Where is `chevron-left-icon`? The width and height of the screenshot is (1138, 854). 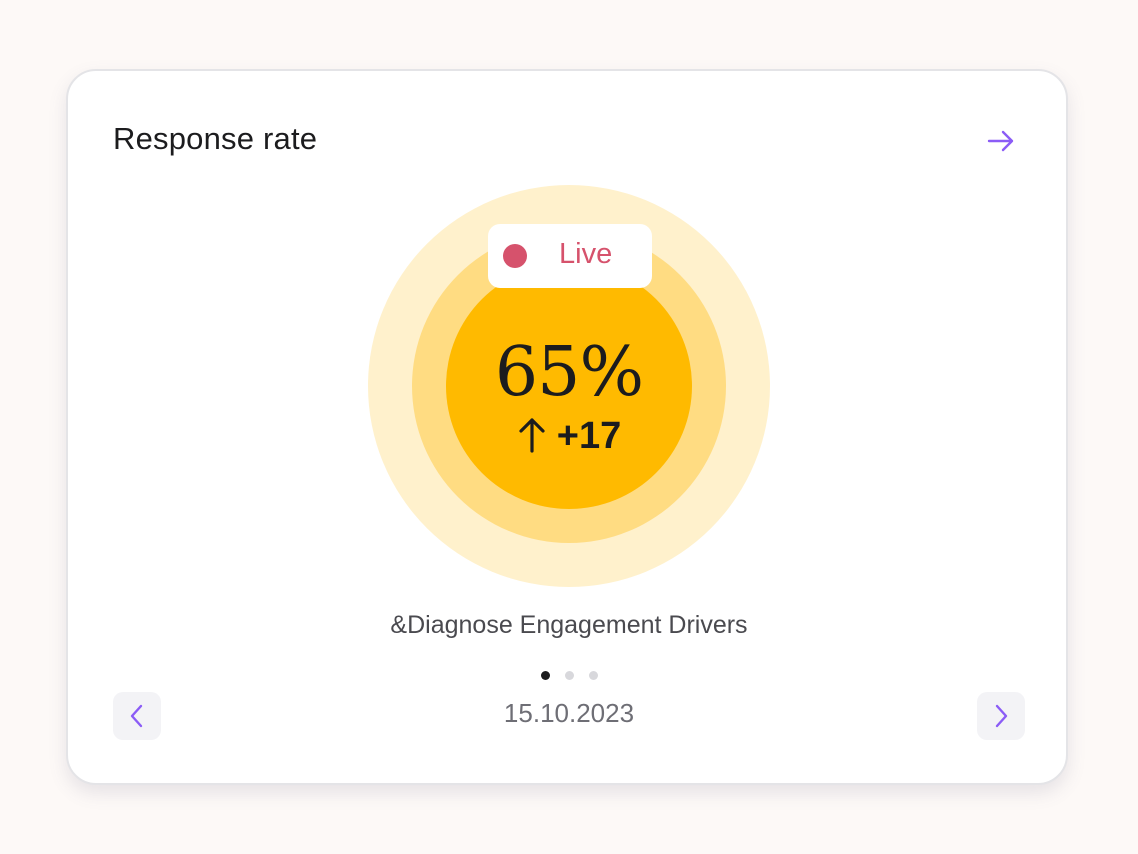
chevron-left-icon is located at coordinates (136, 716).